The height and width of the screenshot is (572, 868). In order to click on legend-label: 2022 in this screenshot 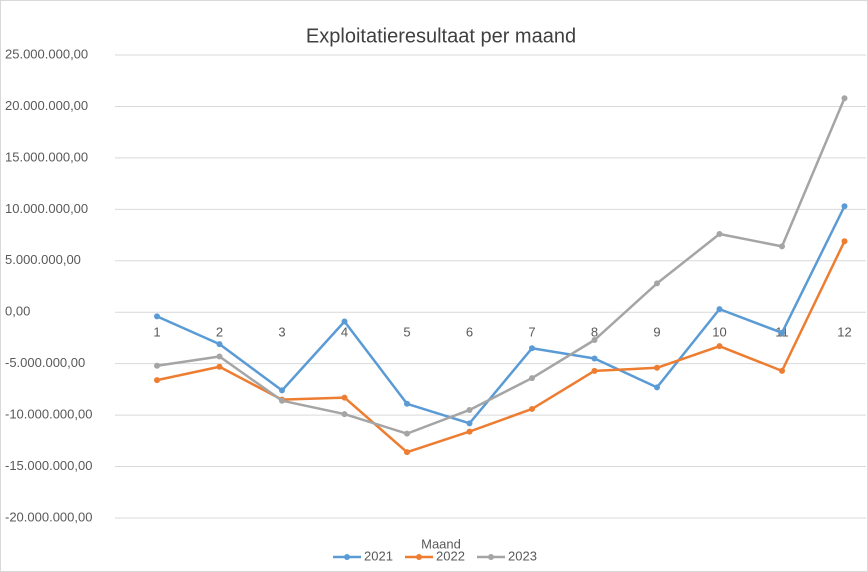, I will do `click(450, 555)`.